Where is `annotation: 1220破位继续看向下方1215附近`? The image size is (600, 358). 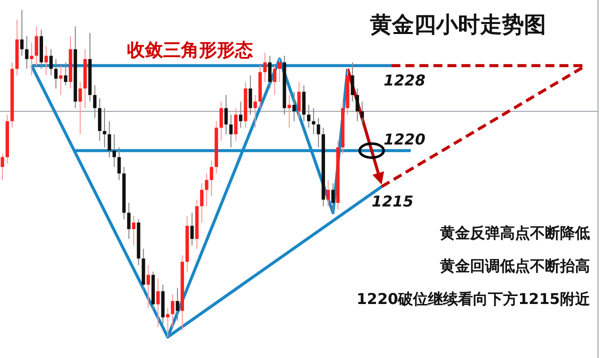
annotation: 1220破位继续看向下方1215附近 is located at coordinates (473, 299).